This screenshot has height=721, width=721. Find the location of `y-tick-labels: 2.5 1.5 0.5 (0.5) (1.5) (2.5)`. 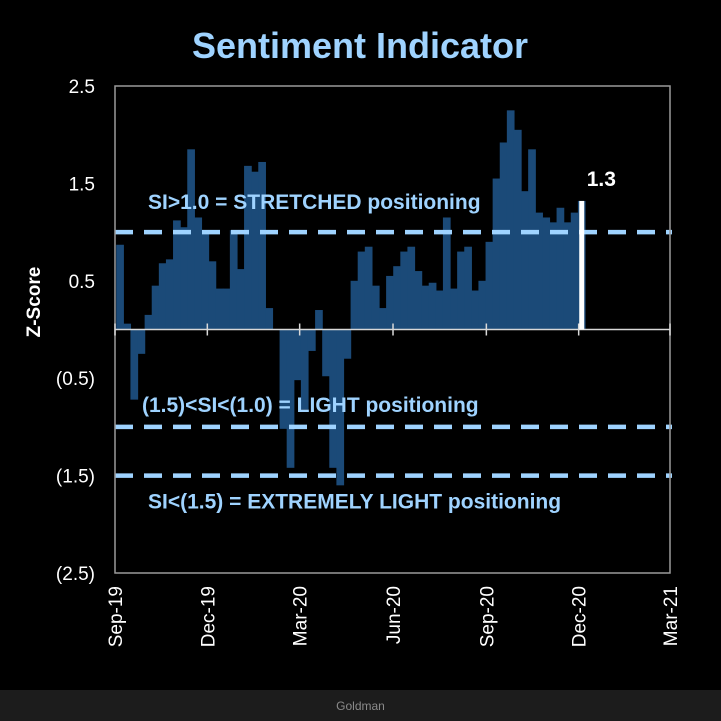

y-tick-labels: 2.5 1.5 0.5 (0.5) (1.5) (2.5) is located at coordinates (75, 331).